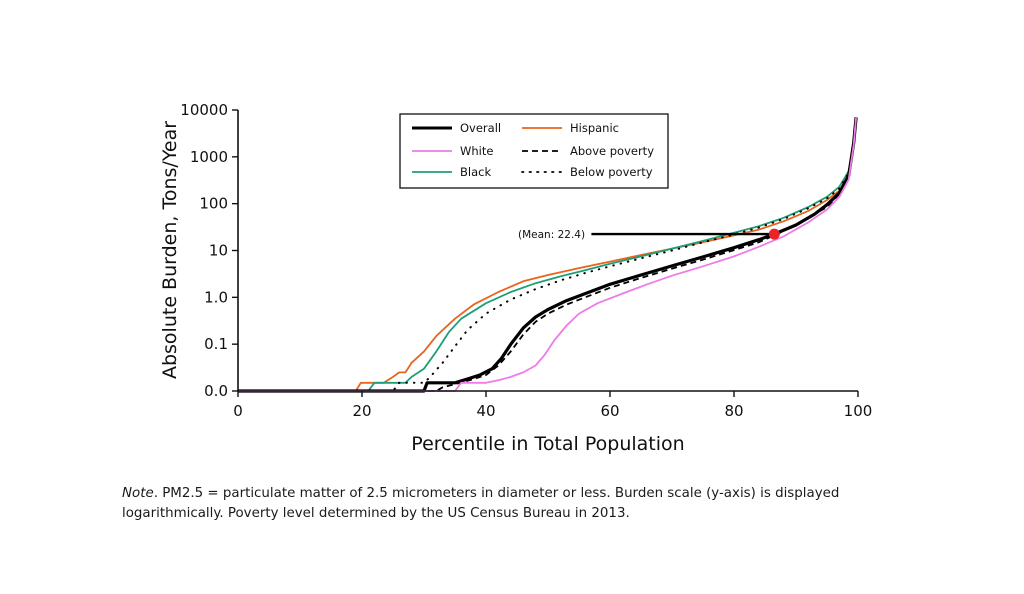 This screenshot has width=1024, height=594. I want to click on y-tick-label: 0.0, so click(216, 391).